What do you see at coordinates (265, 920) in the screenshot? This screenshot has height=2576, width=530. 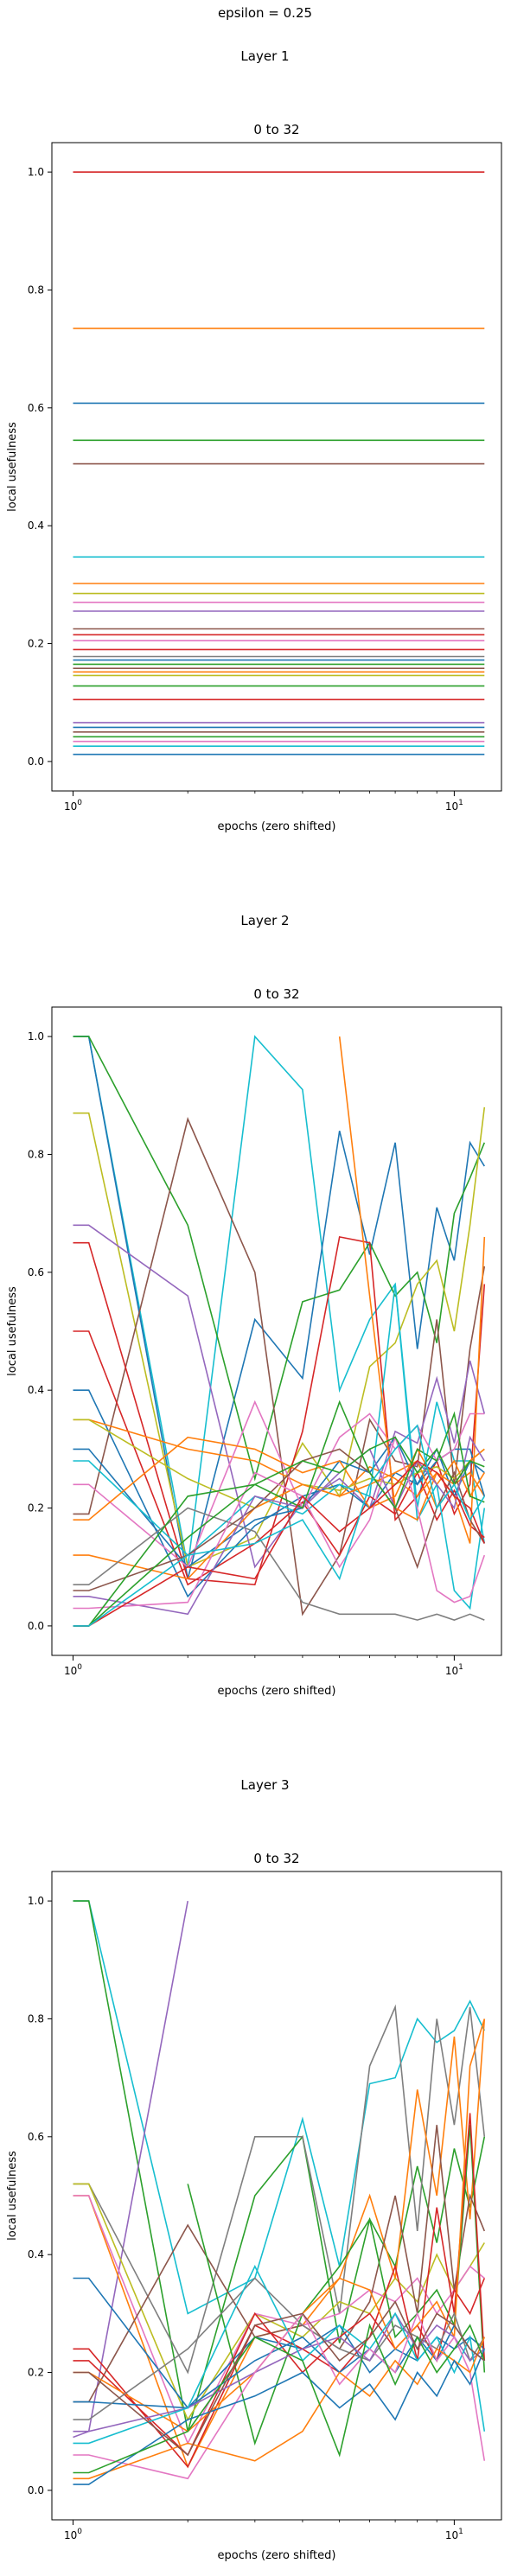 I see `layer-2-title: Layer 2` at bounding box center [265, 920].